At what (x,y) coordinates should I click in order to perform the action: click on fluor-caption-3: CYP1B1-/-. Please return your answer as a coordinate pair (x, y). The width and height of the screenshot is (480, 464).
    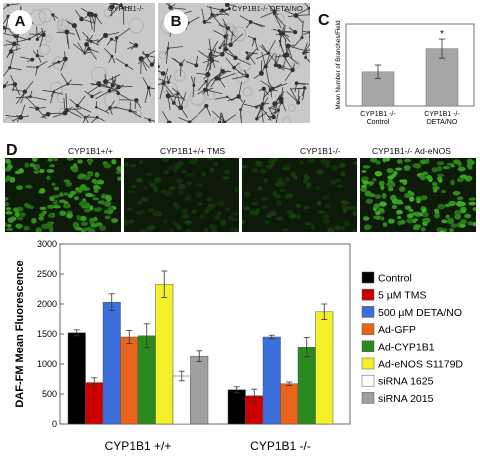
    Looking at the image, I should click on (320, 151).